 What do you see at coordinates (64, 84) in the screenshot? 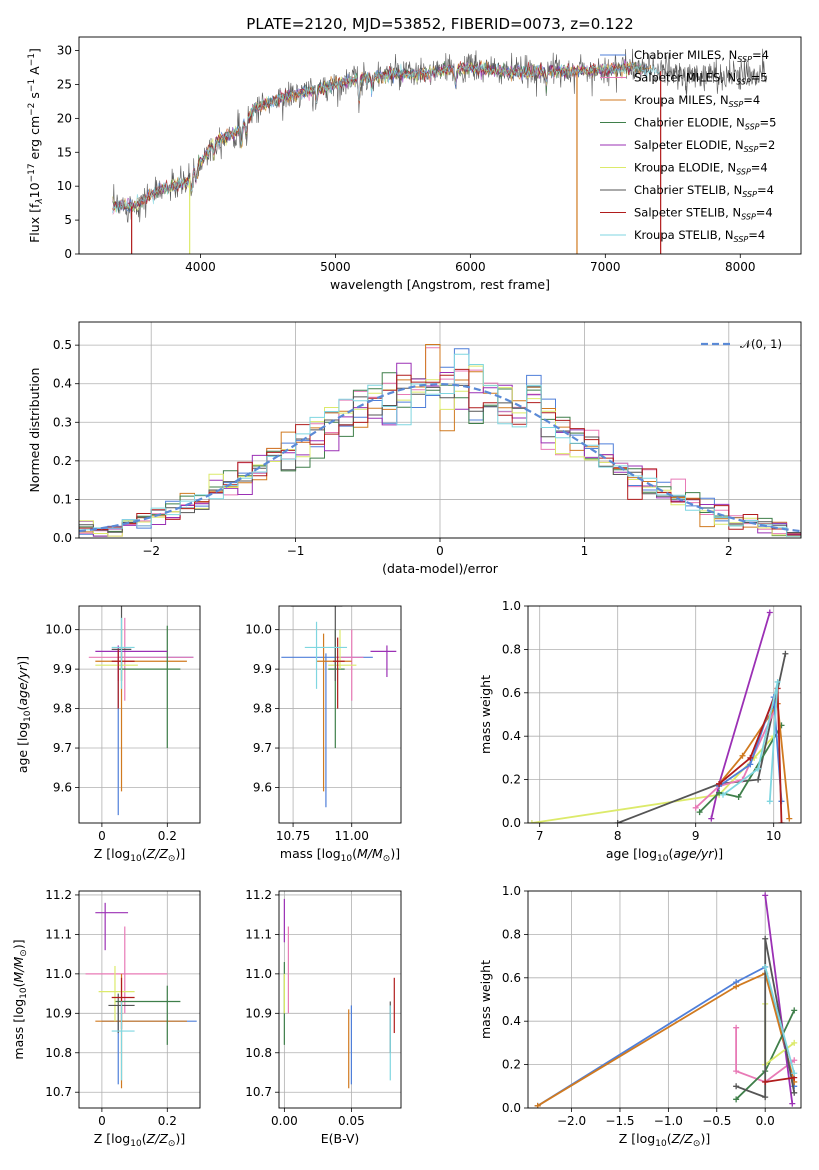
I see `y-tick-label: 25` at bounding box center [64, 84].